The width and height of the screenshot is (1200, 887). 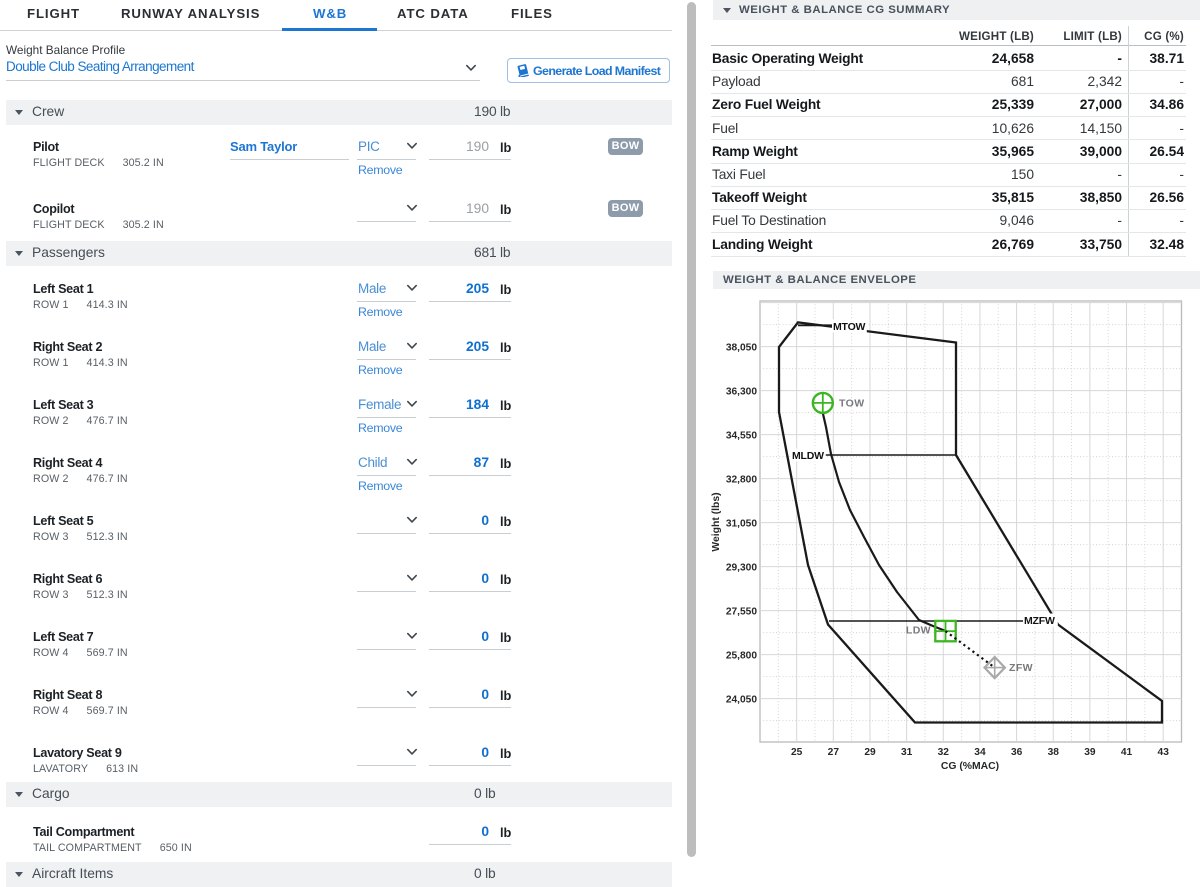 What do you see at coordinates (741, 348) in the screenshot?
I see `svg-text: 38,050` at bounding box center [741, 348].